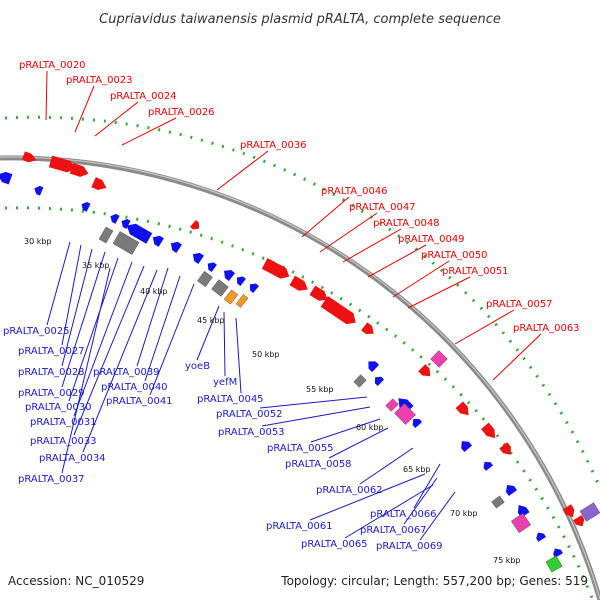 The width and height of the screenshot is (600, 600). Describe the element at coordinates (225, 382) in the screenshot. I see `reverse-gene-label: yefM` at that location.